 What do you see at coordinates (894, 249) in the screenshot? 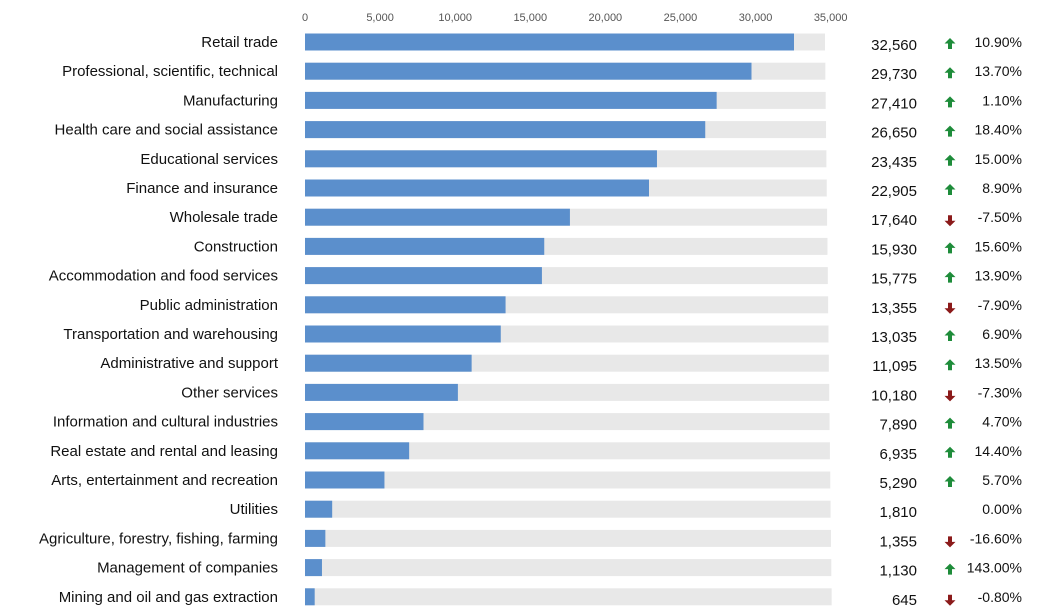
I see `value-label: 15,930` at bounding box center [894, 249].